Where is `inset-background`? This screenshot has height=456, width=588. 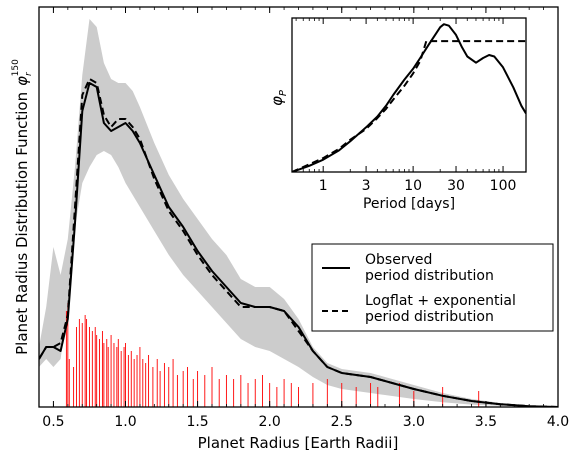 inset-background is located at coordinates (409, 95).